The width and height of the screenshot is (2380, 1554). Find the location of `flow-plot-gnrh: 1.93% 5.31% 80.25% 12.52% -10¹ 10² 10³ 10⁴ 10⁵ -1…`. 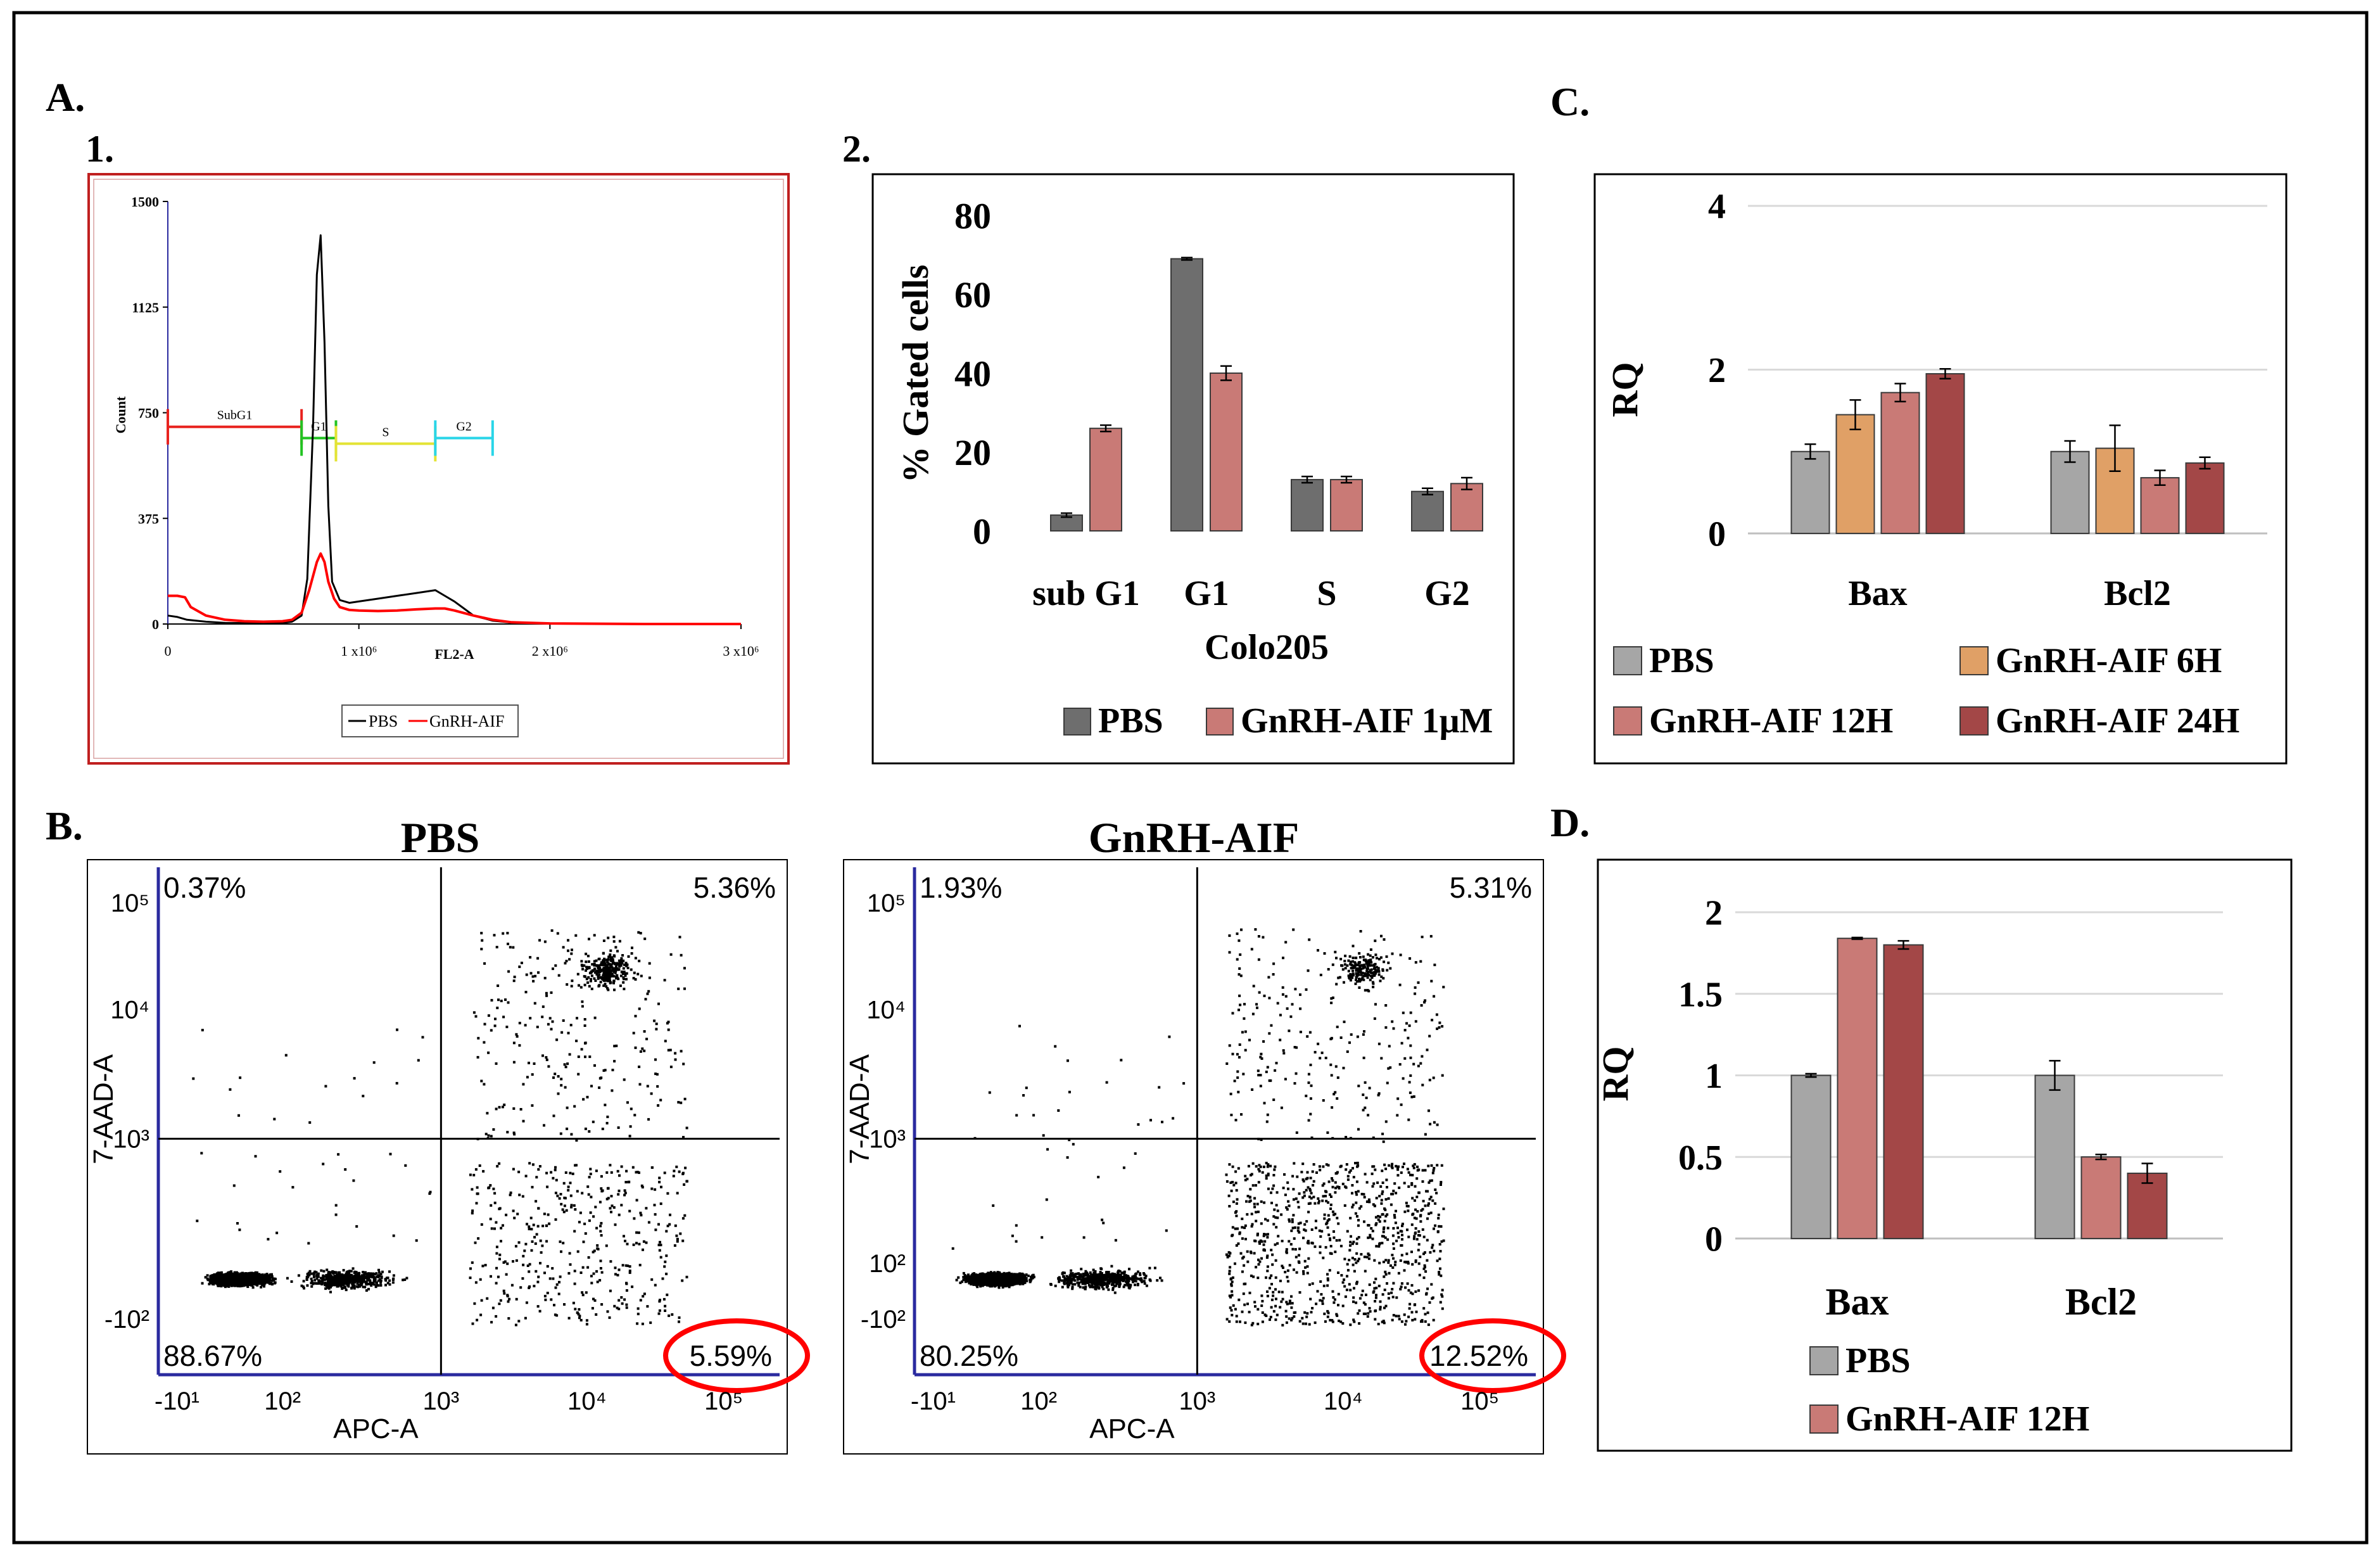

flow-plot-gnrh: 1.93% 5.31% 80.25% 12.52% -10¹ 10² 10³ 10⁴ 10⁵ -1… is located at coordinates (1204, 1157).